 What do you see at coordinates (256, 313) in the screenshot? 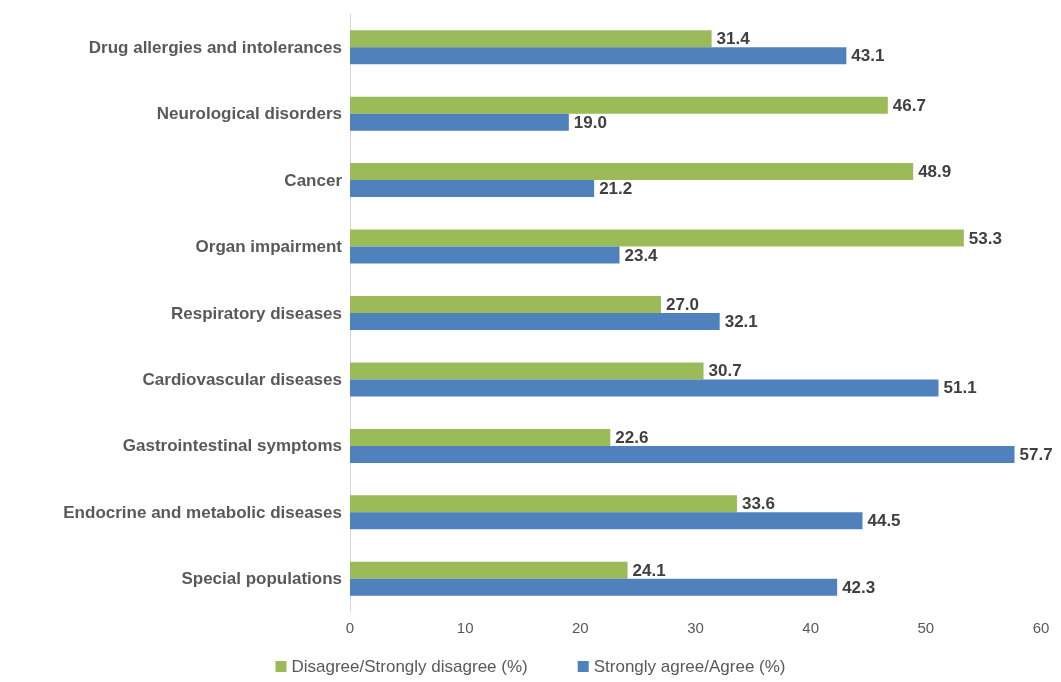
I see `y-tick-label: Respiratory diseases` at bounding box center [256, 313].